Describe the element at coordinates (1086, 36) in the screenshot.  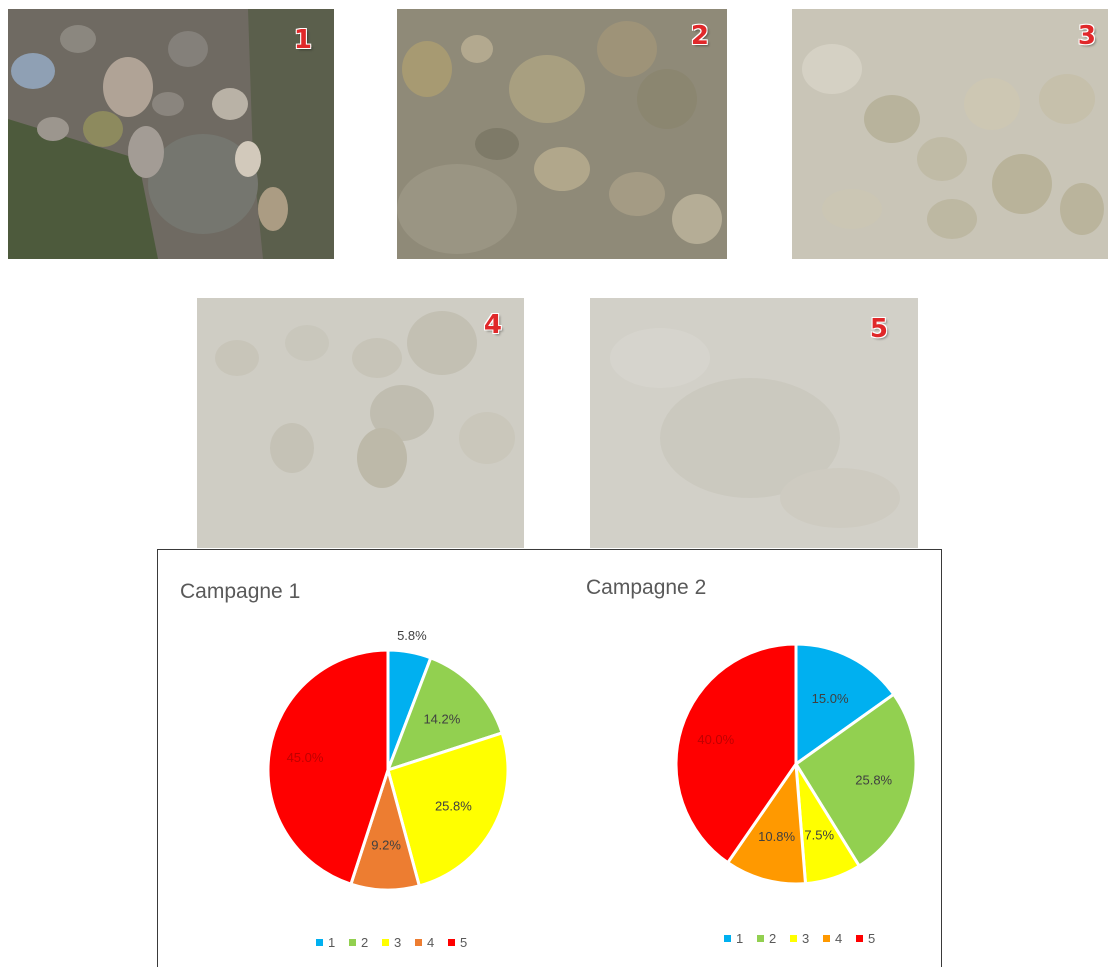
I see `photo-number-label: 3` at that location.